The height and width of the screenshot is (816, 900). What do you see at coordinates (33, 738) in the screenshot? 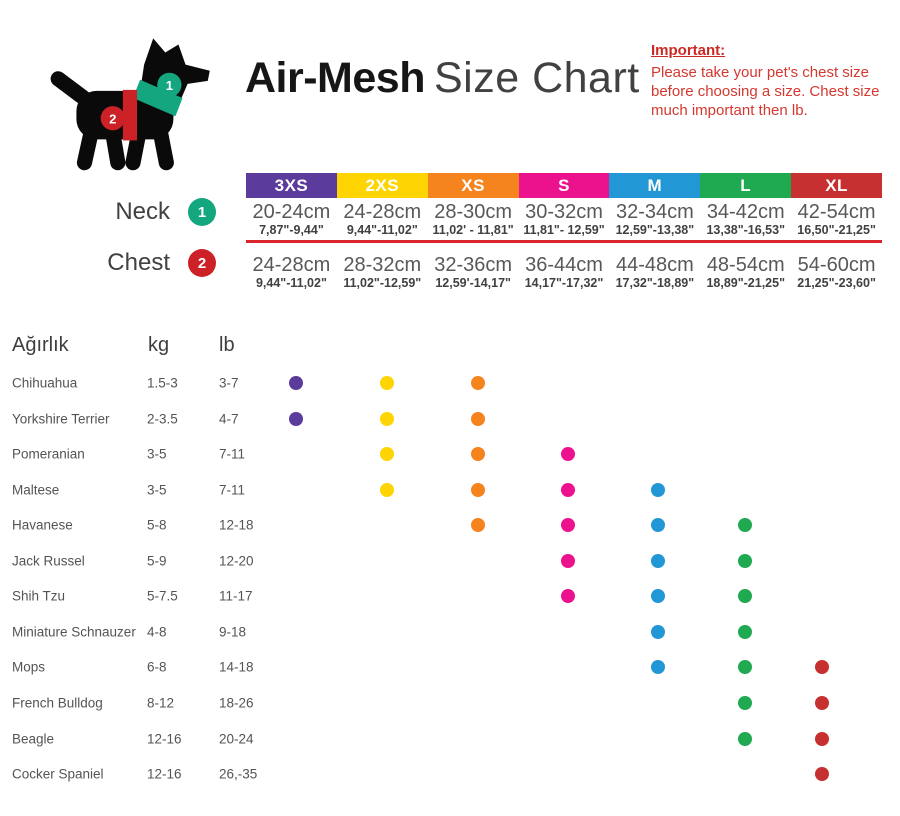
I see `breed-name-beagle: Beagle` at bounding box center [33, 738].